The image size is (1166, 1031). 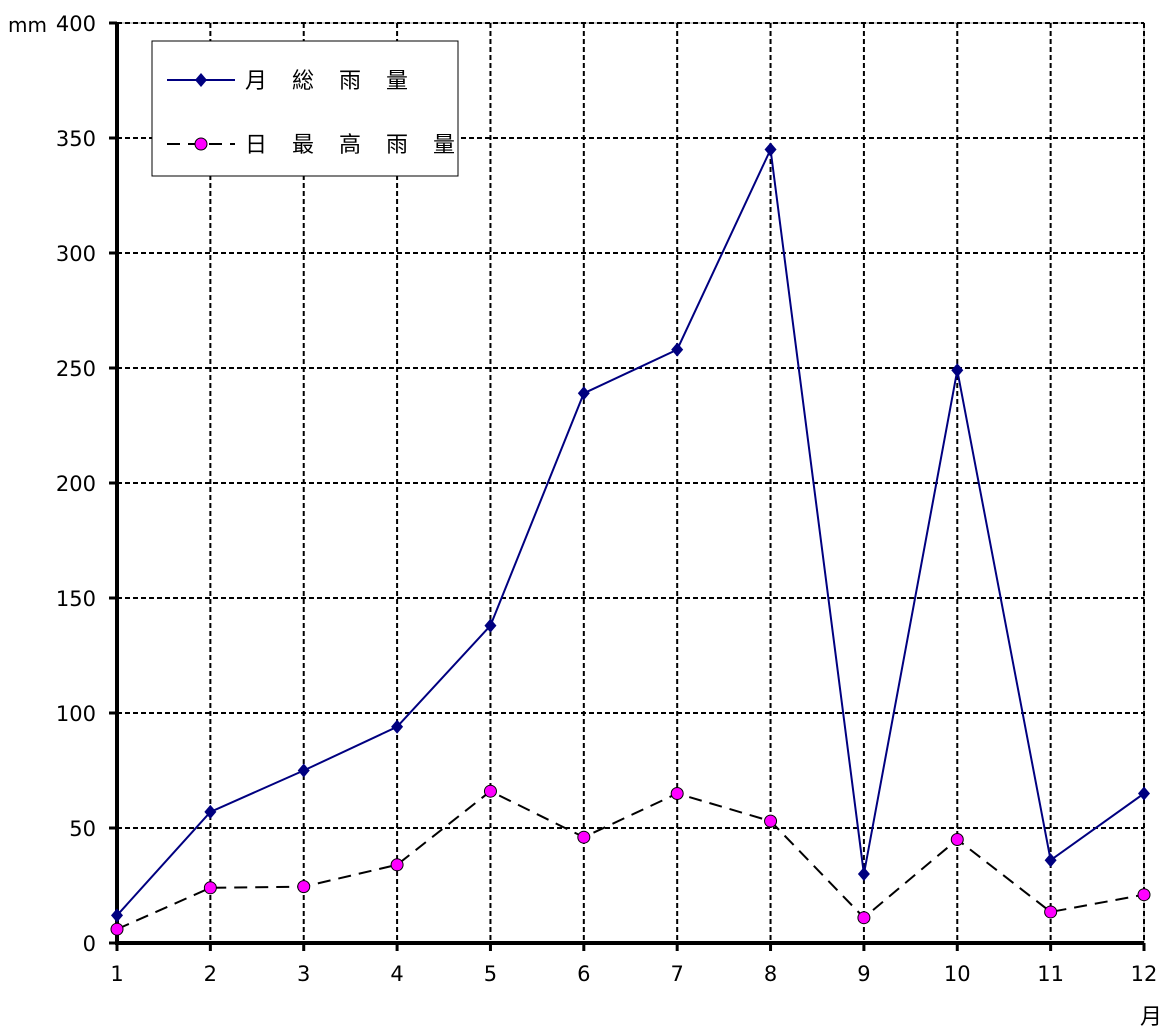 What do you see at coordinates (89, 944) in the screenshot?
I see `y-tick-label-0: 0` at bounding box center [89, 944].